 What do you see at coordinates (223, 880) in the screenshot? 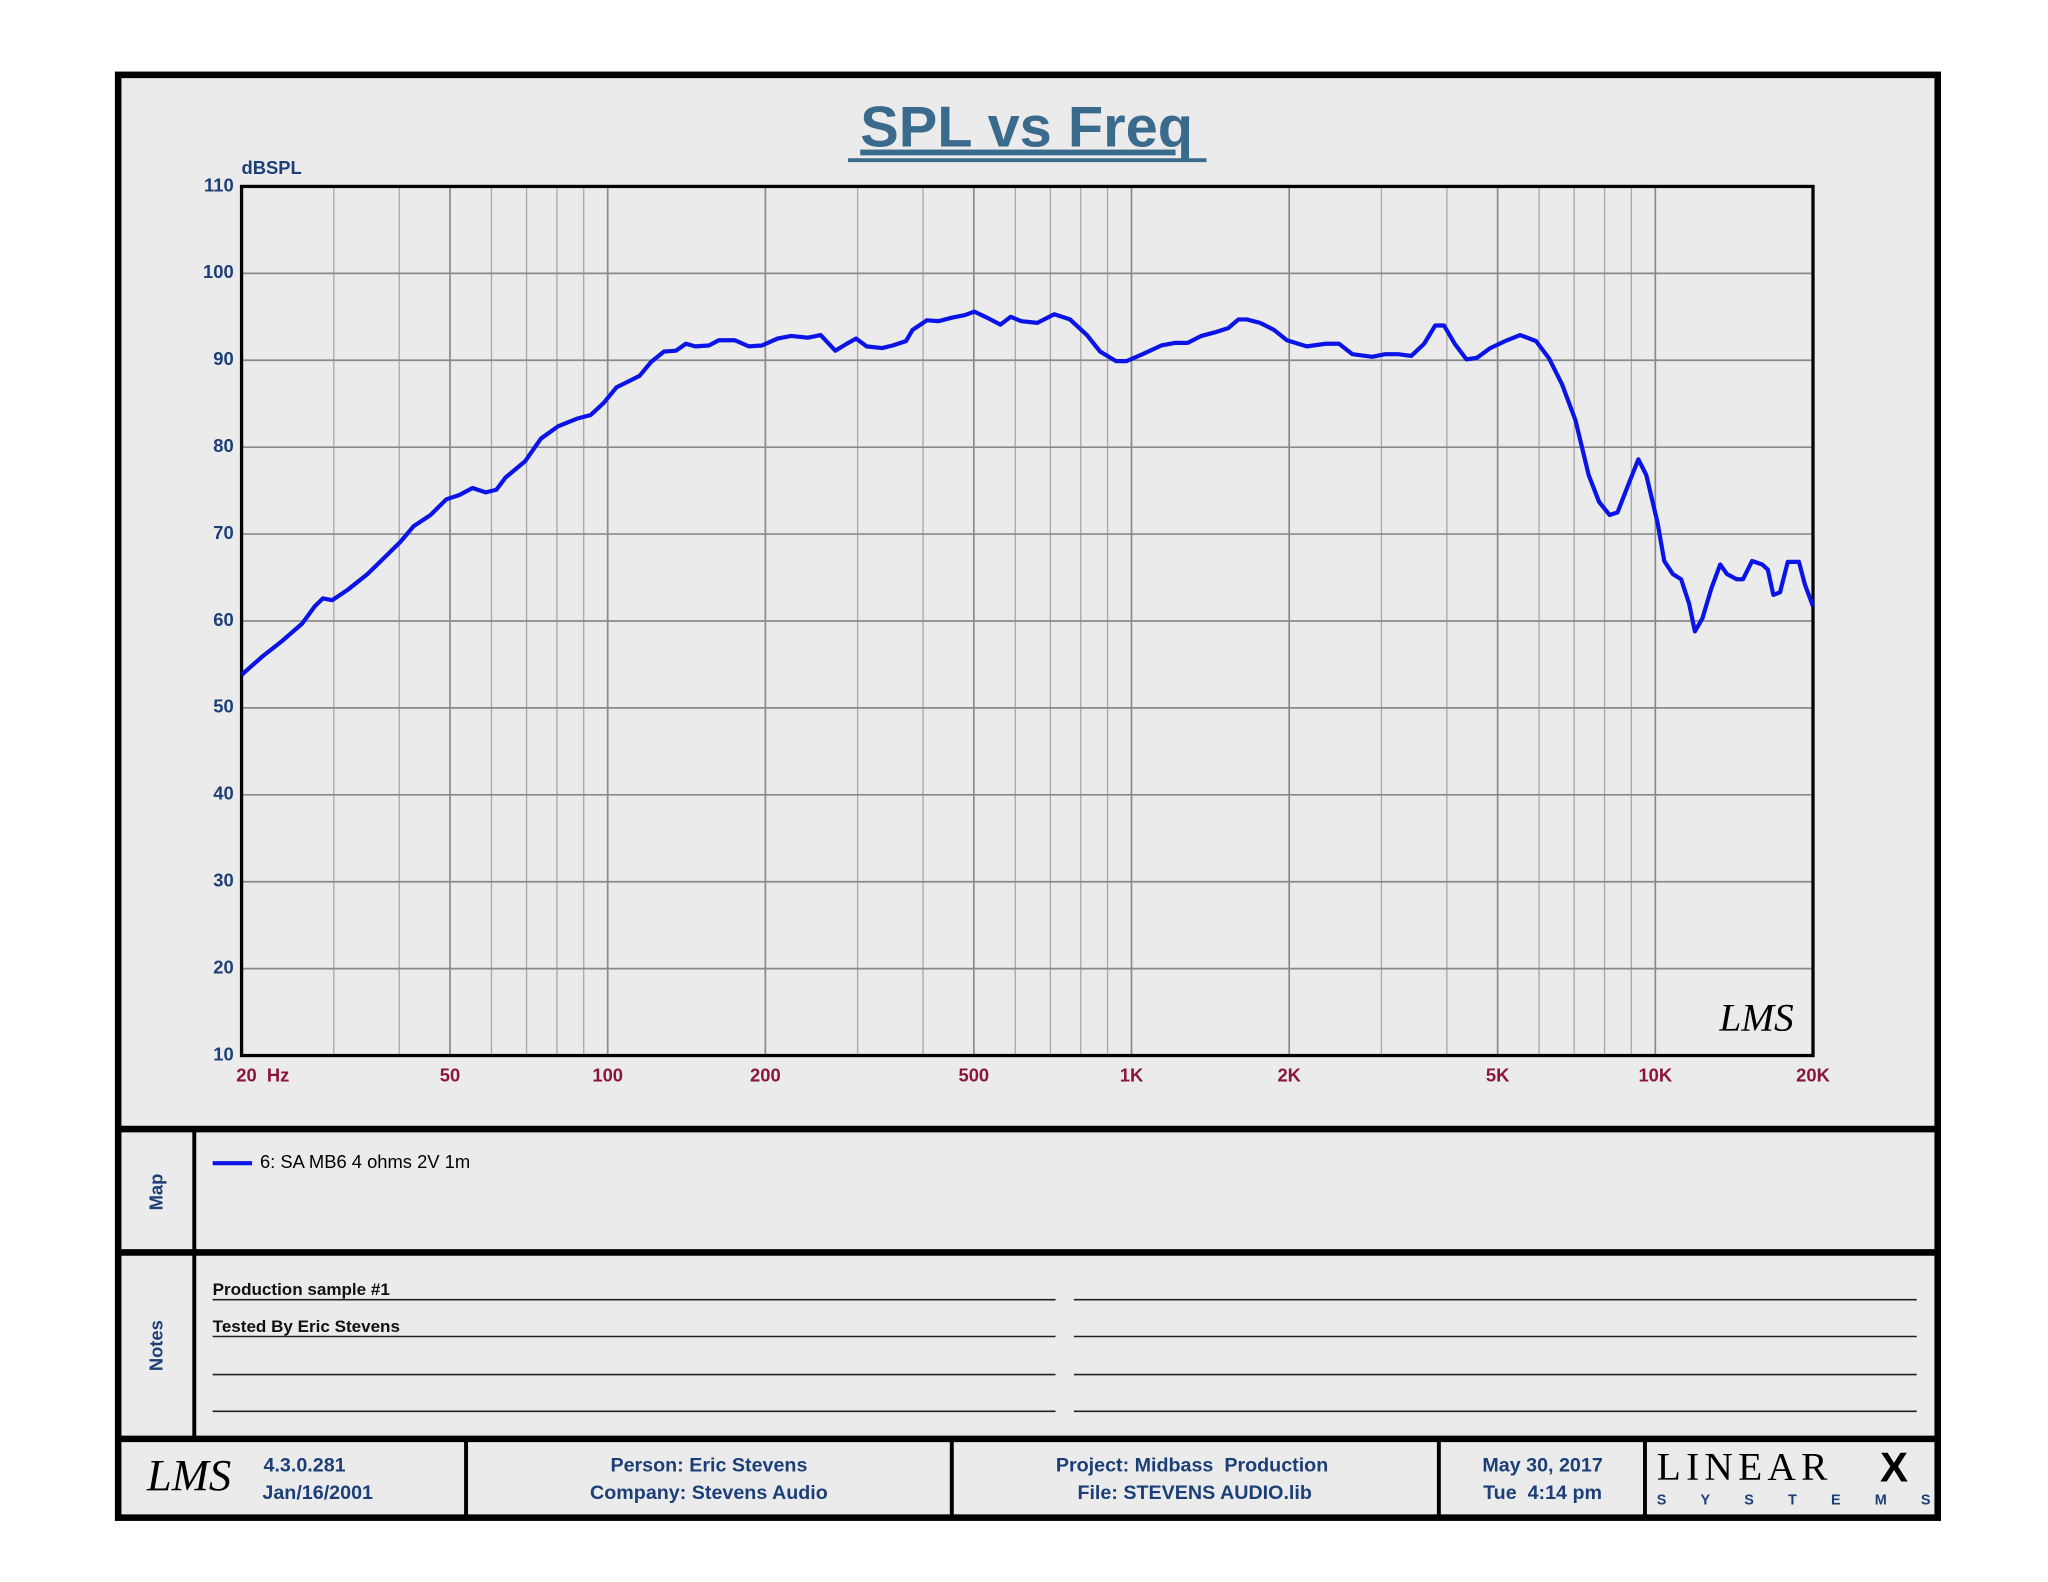
I see `y-tick-label: 30` at bounding box center [223, 880].